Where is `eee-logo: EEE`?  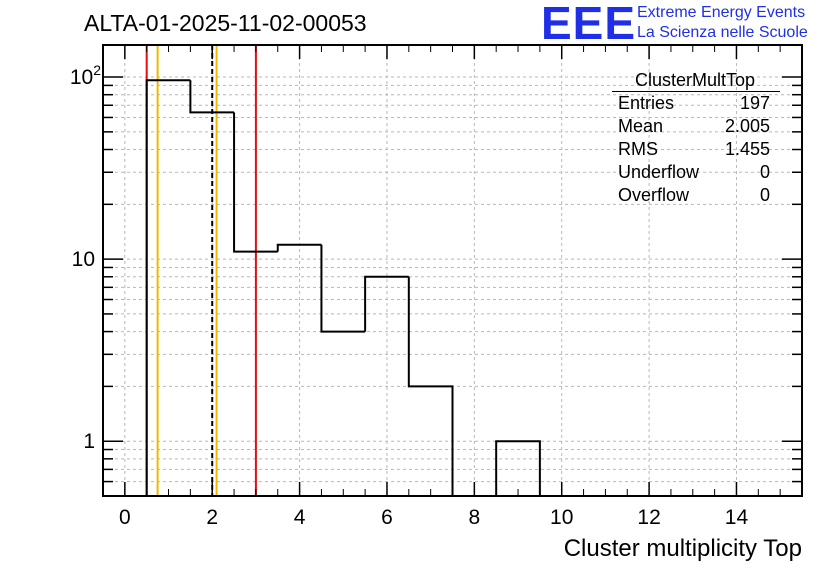
eee-logo: EEE is located at coordinates (589, 24).